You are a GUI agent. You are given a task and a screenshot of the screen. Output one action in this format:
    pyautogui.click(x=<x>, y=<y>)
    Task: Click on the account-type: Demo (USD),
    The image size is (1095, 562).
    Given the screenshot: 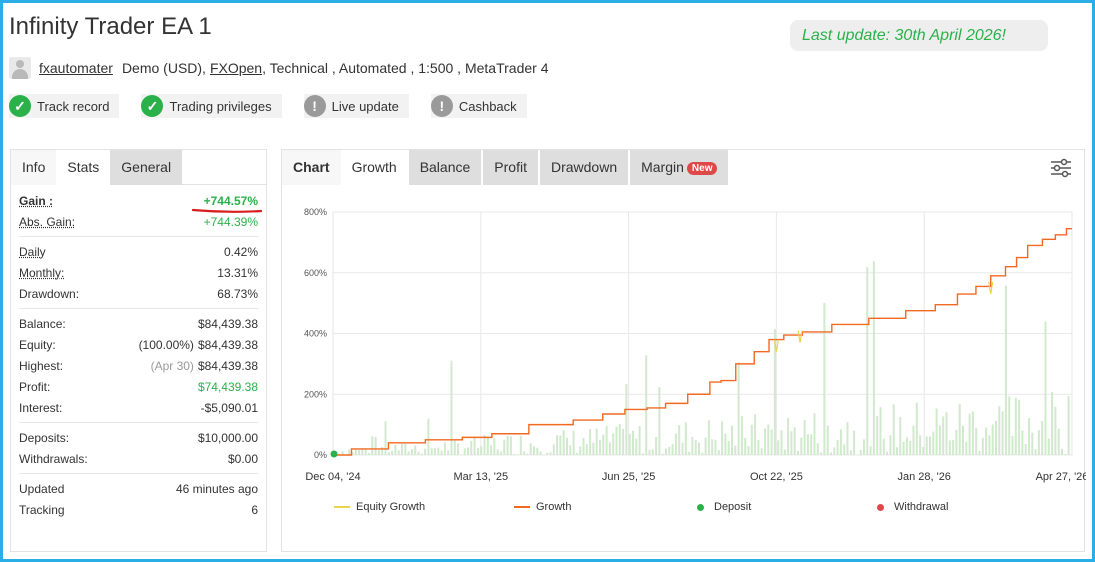 What is the action you would take?
    pyautogui.click(x=163, y=68)
    